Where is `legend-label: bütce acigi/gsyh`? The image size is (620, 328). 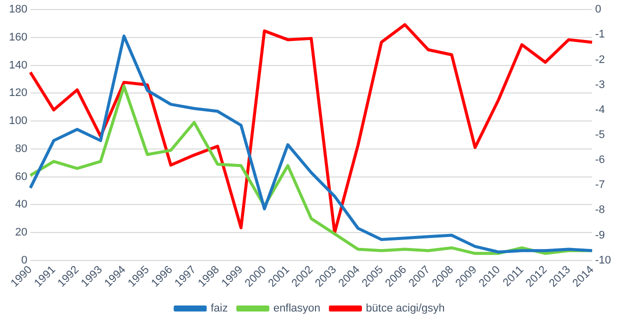
legend-label: bütce acigi/gsyh is located at coordinates (405, 308).